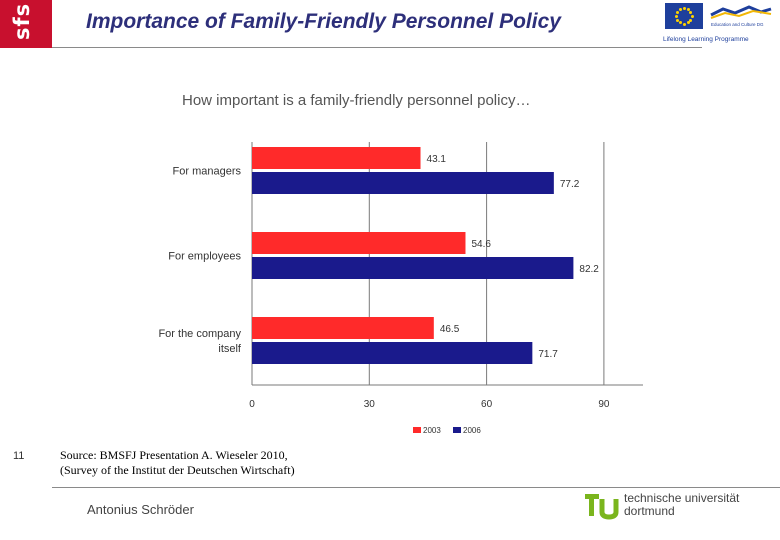 The image size is (780, 540). What do you see at coordinates (706, 39) in the screenshot?
I see `partner-logo-caption: Lifelong Learning Programme` at bounding box center [706, 39].